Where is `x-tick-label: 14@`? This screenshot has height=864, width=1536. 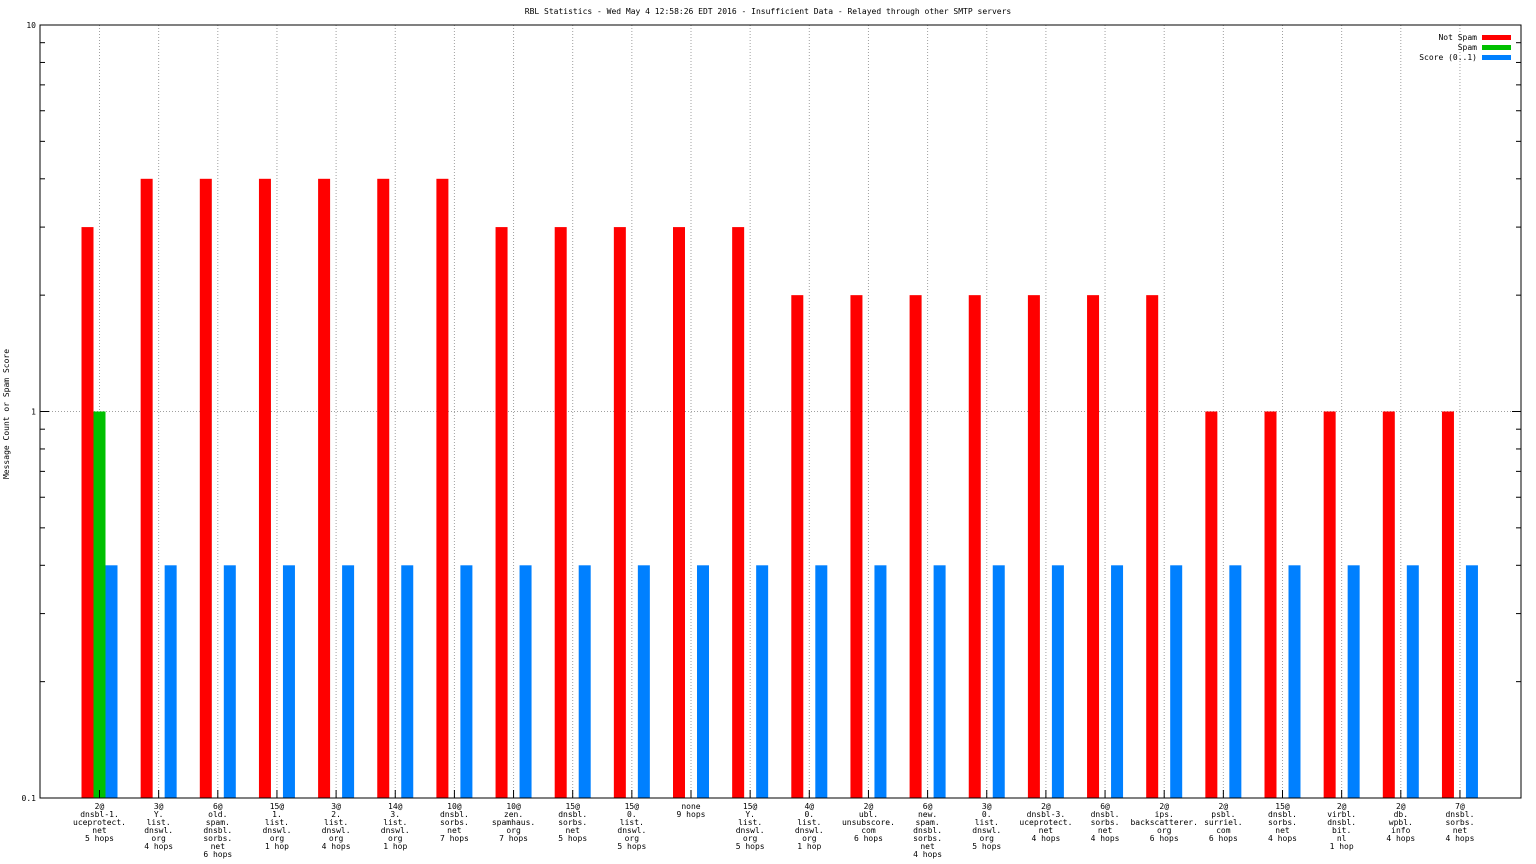
x-tick-label: 14@ is located at coordinates (395, 806).